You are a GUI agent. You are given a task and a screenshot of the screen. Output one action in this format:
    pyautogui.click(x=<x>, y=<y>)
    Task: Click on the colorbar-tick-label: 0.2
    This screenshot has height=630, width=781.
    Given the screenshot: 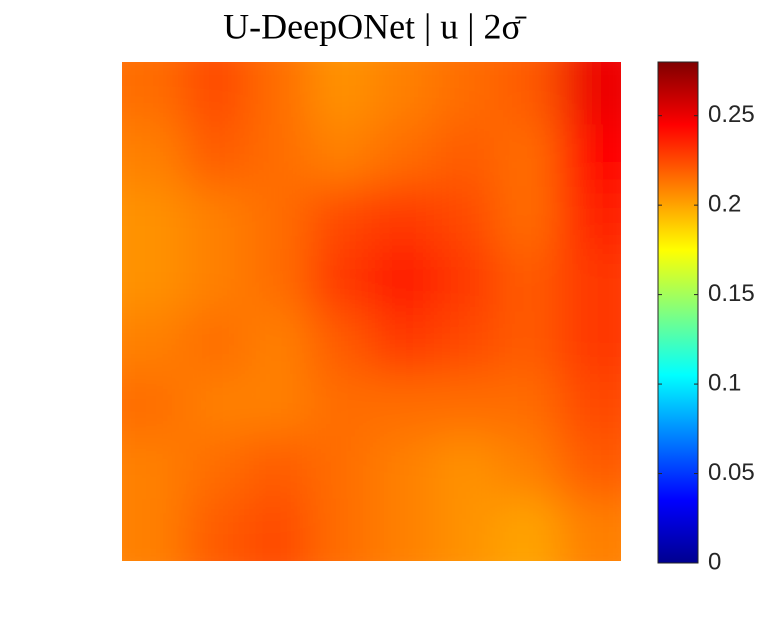 What is the action you would take?
    pyautogui.click(x=724, y=203)
    